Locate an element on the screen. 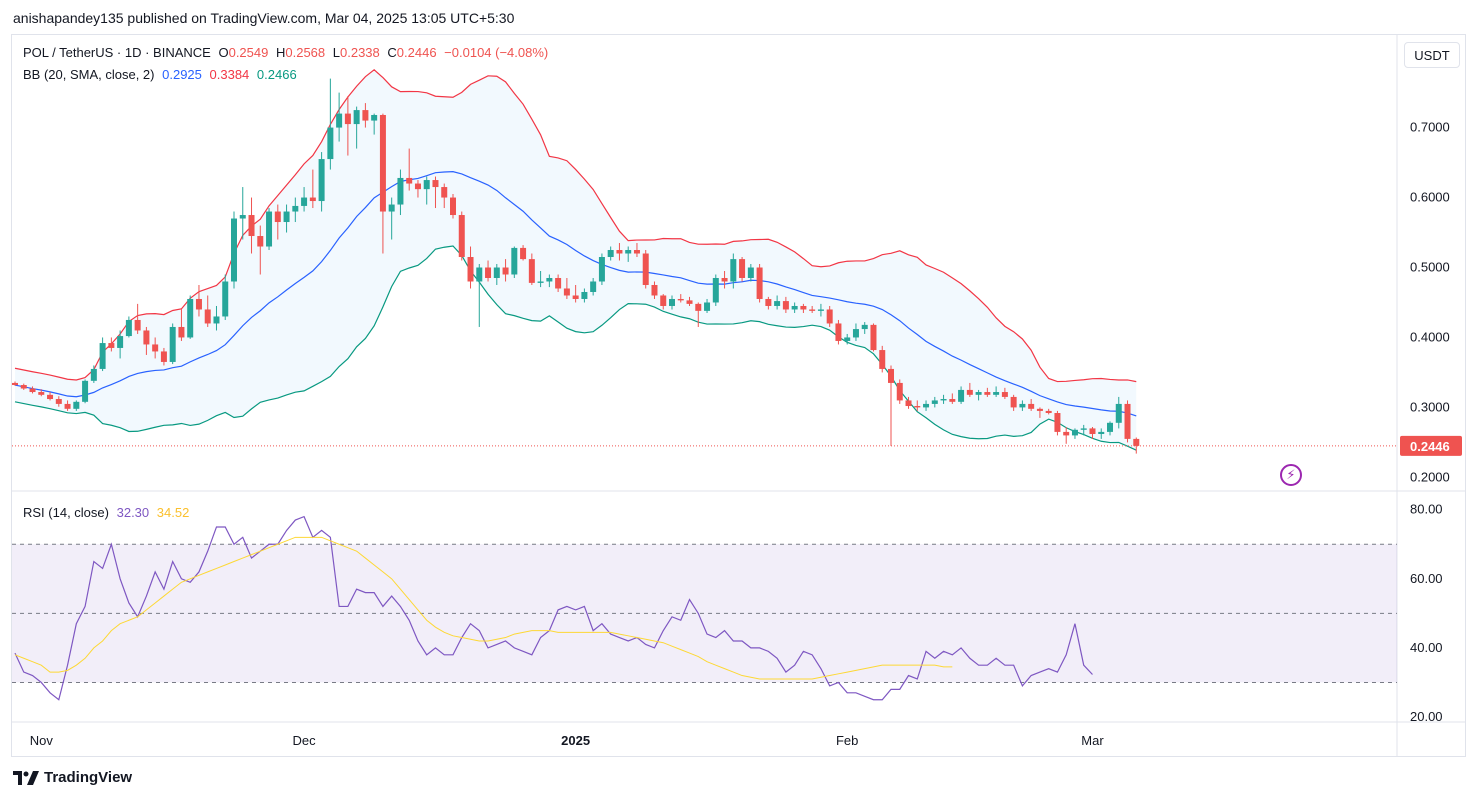  bb-upper-value: 0.3384 is located at coordinates (229, 74).